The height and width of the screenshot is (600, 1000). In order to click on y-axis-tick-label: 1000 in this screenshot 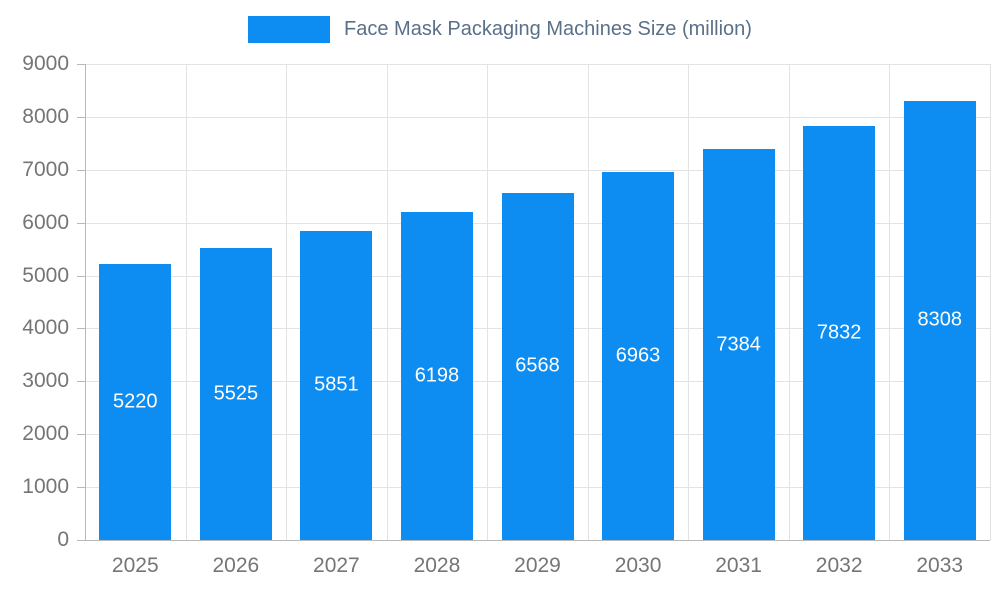, I will do `click(45, 487)`.